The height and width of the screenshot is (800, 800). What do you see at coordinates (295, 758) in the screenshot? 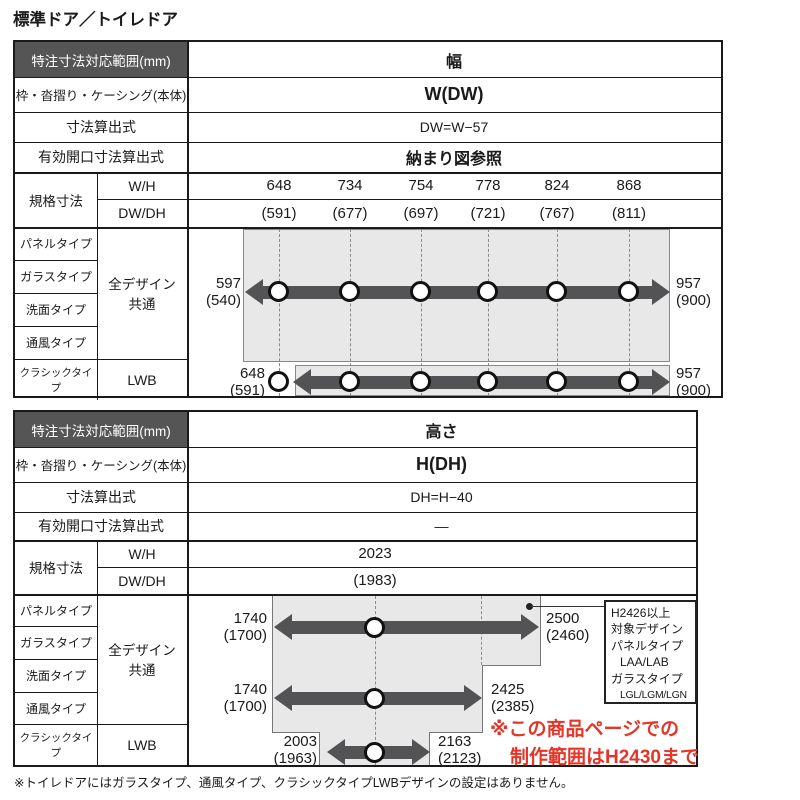
I see `range-min-sub: (1963)` at bounding box center [295, 758].